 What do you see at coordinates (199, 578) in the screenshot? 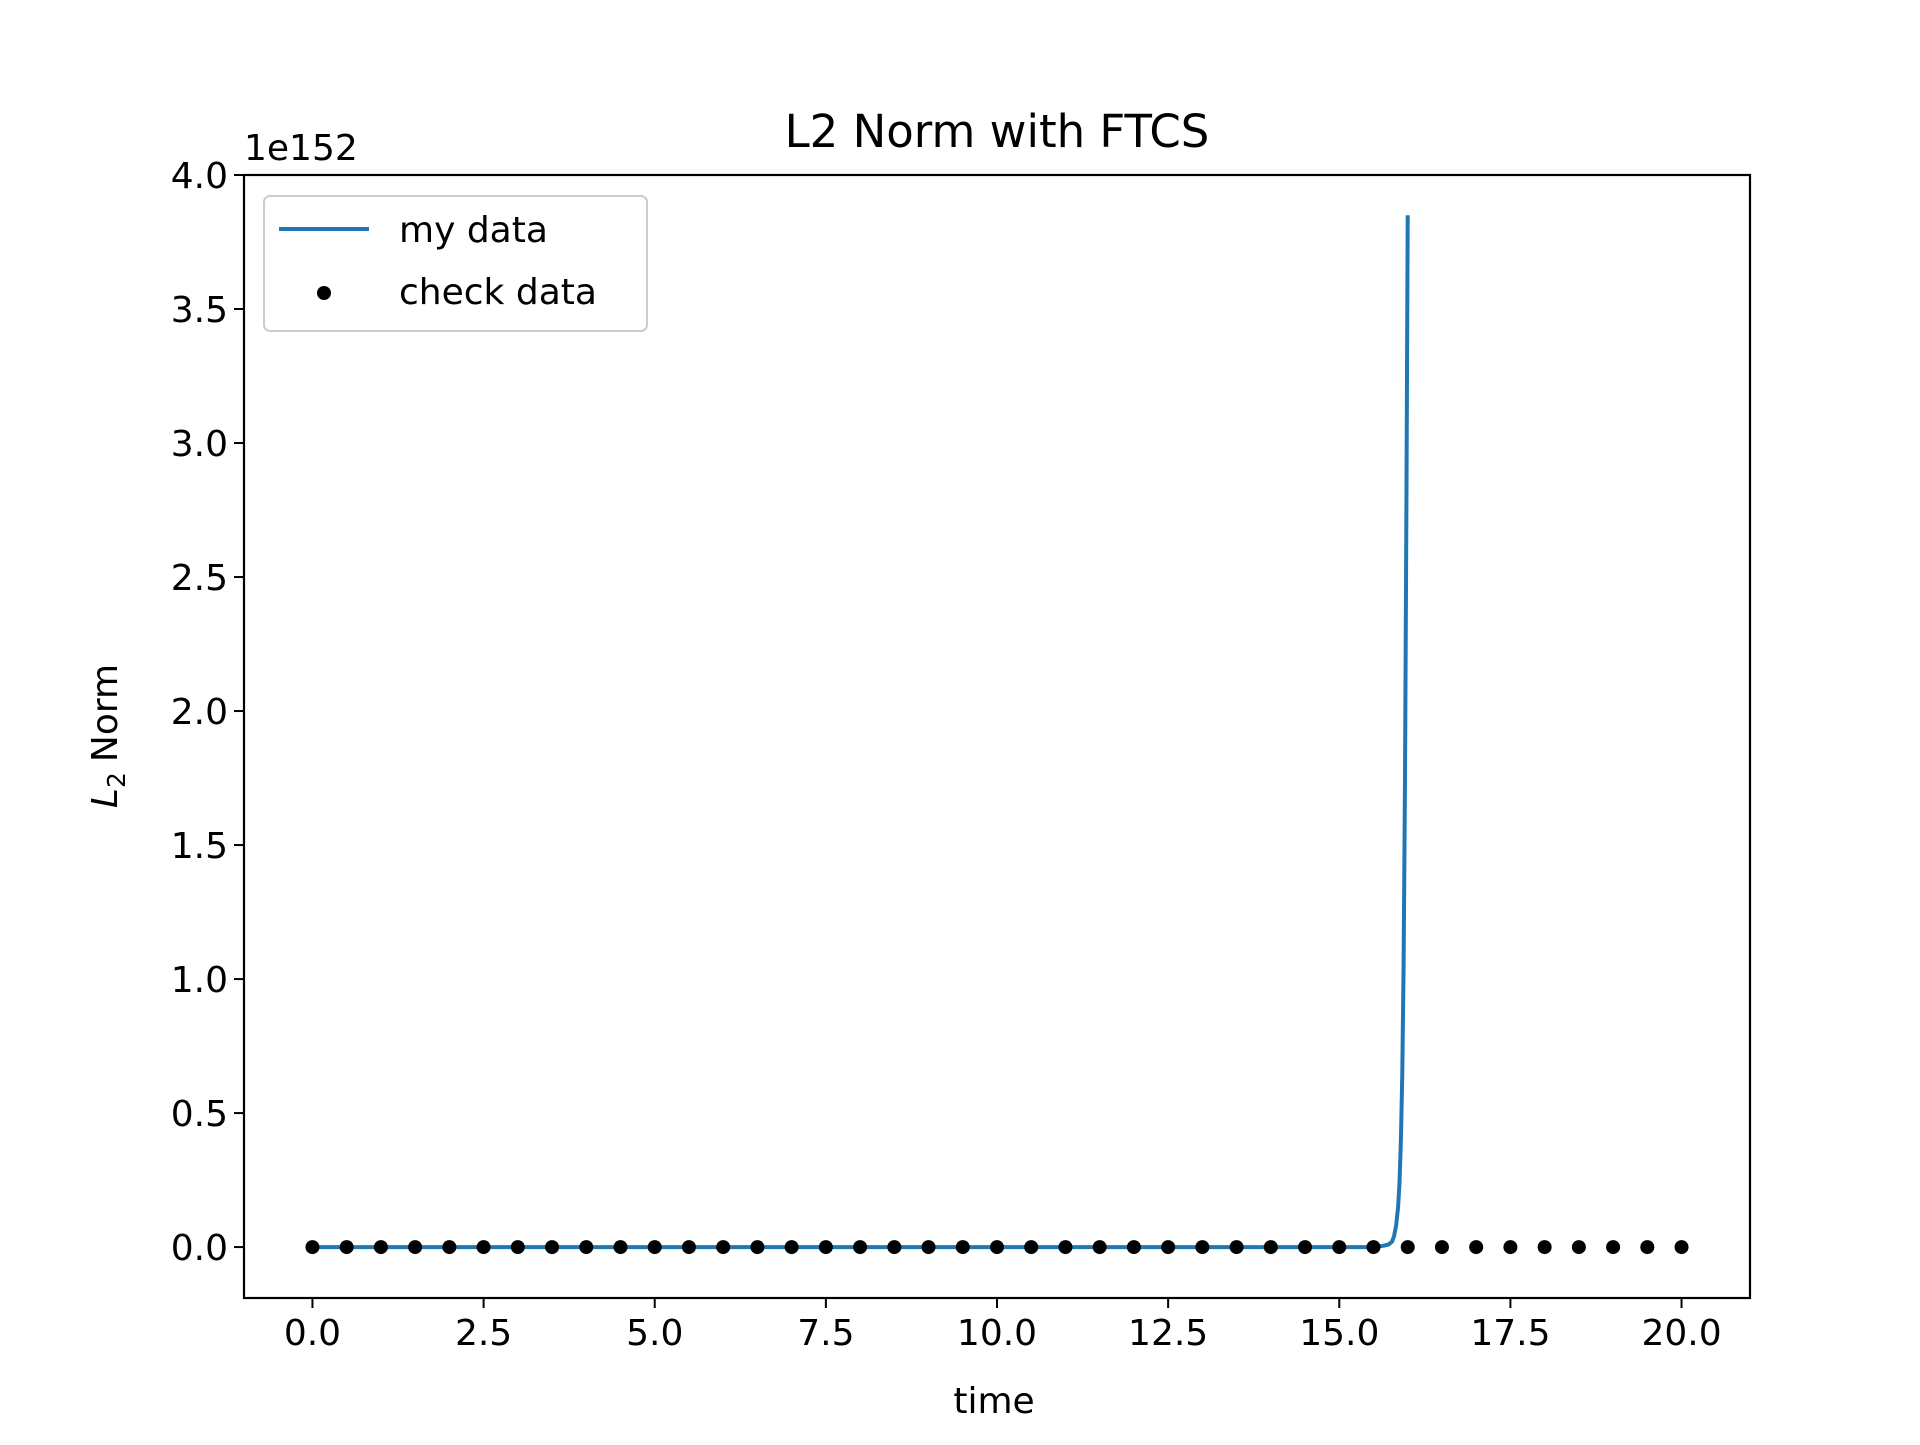
I see `y-tick-label: 2.5` at bounding box center [199, 578].